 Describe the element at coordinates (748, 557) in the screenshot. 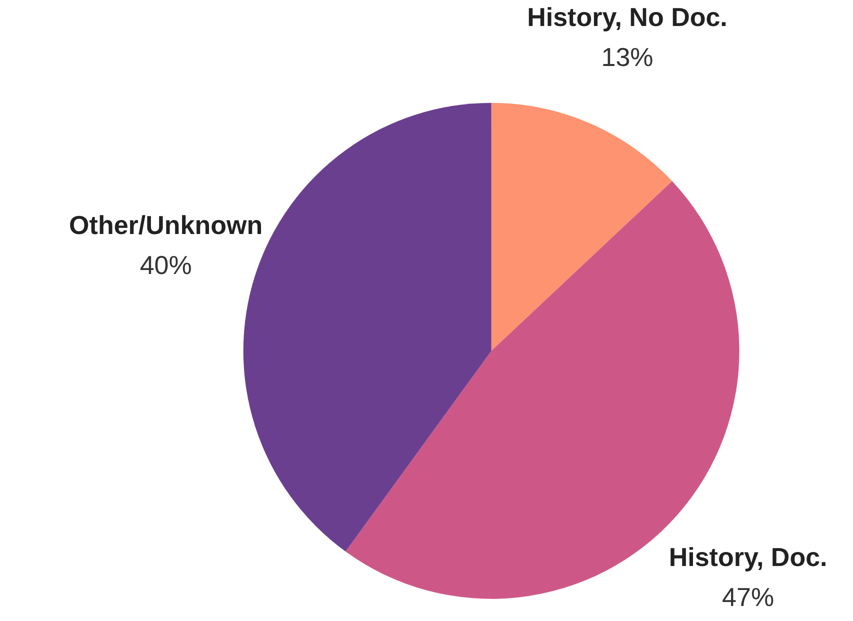

I see `slice-label: History, Doc.` at that location.